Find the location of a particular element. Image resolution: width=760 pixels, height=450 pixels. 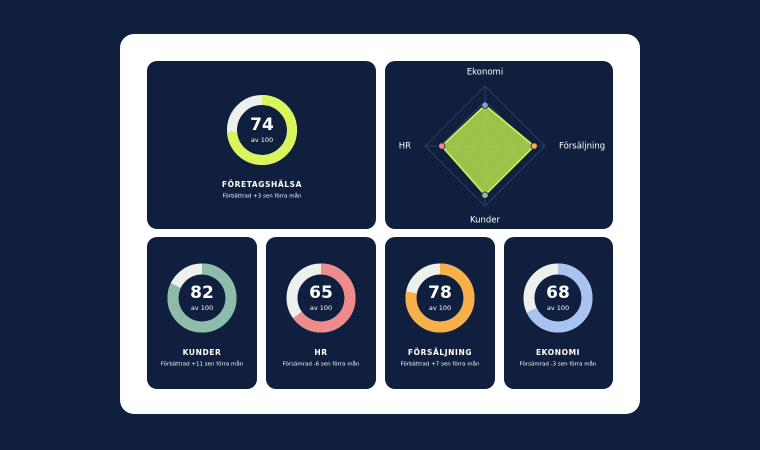

card-note: Förbättrad +7 sen förra mån is located at coordinates (440, 364).